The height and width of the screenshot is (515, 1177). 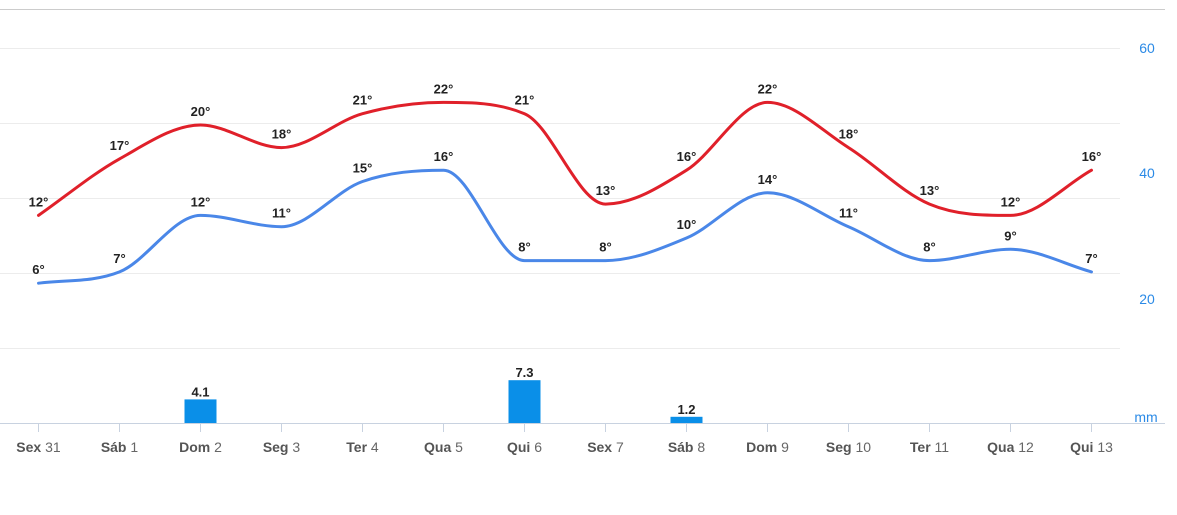 I want to click on data-label-min: 9°, so click(x=1010, y=235).